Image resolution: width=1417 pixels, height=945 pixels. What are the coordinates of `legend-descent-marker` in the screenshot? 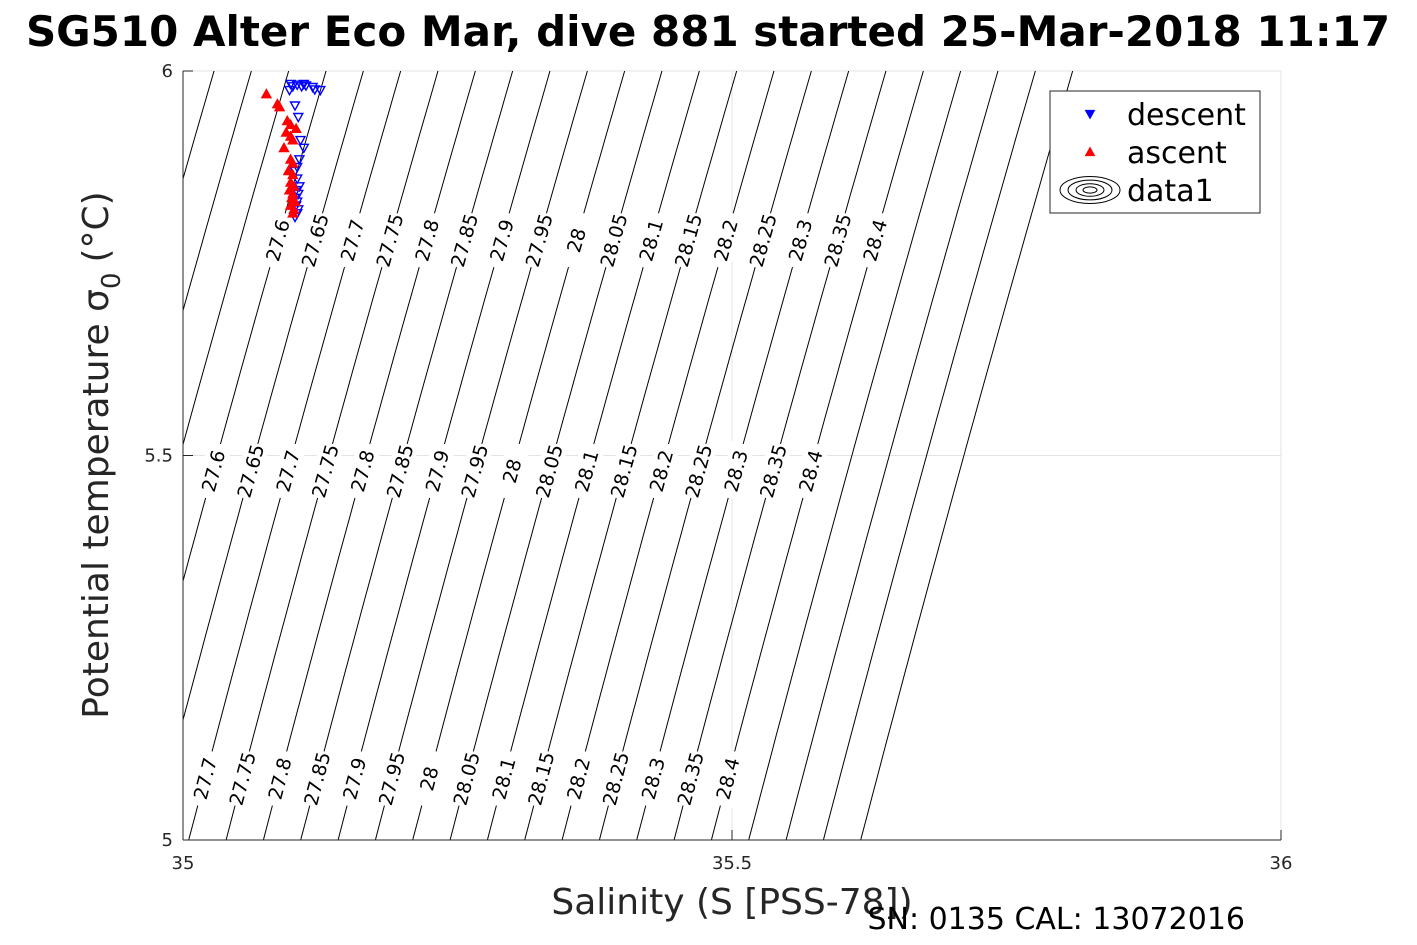 It's located at (1090, 114).